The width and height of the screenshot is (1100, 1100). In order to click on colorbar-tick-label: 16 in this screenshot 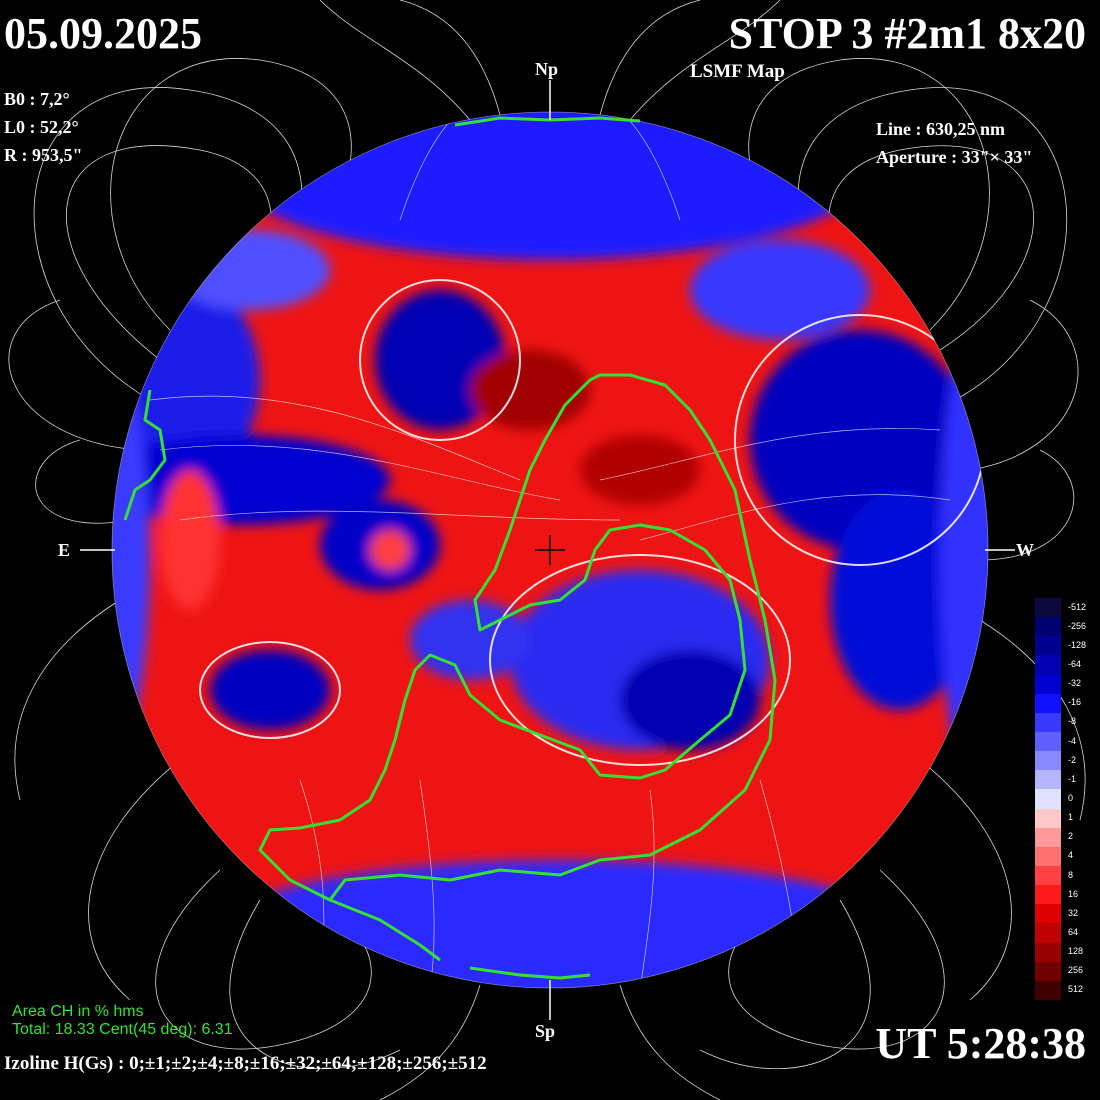, I will do `click(1073, 893)`.